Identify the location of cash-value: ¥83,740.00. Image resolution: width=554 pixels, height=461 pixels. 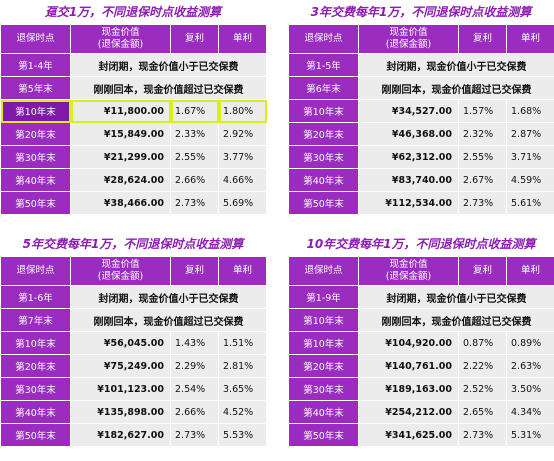
(408, 180).